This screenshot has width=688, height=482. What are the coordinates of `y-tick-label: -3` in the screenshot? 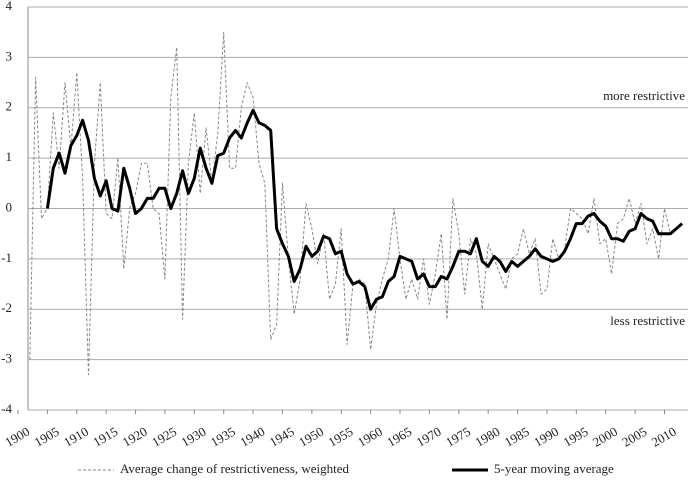 It's located at (6, 358).